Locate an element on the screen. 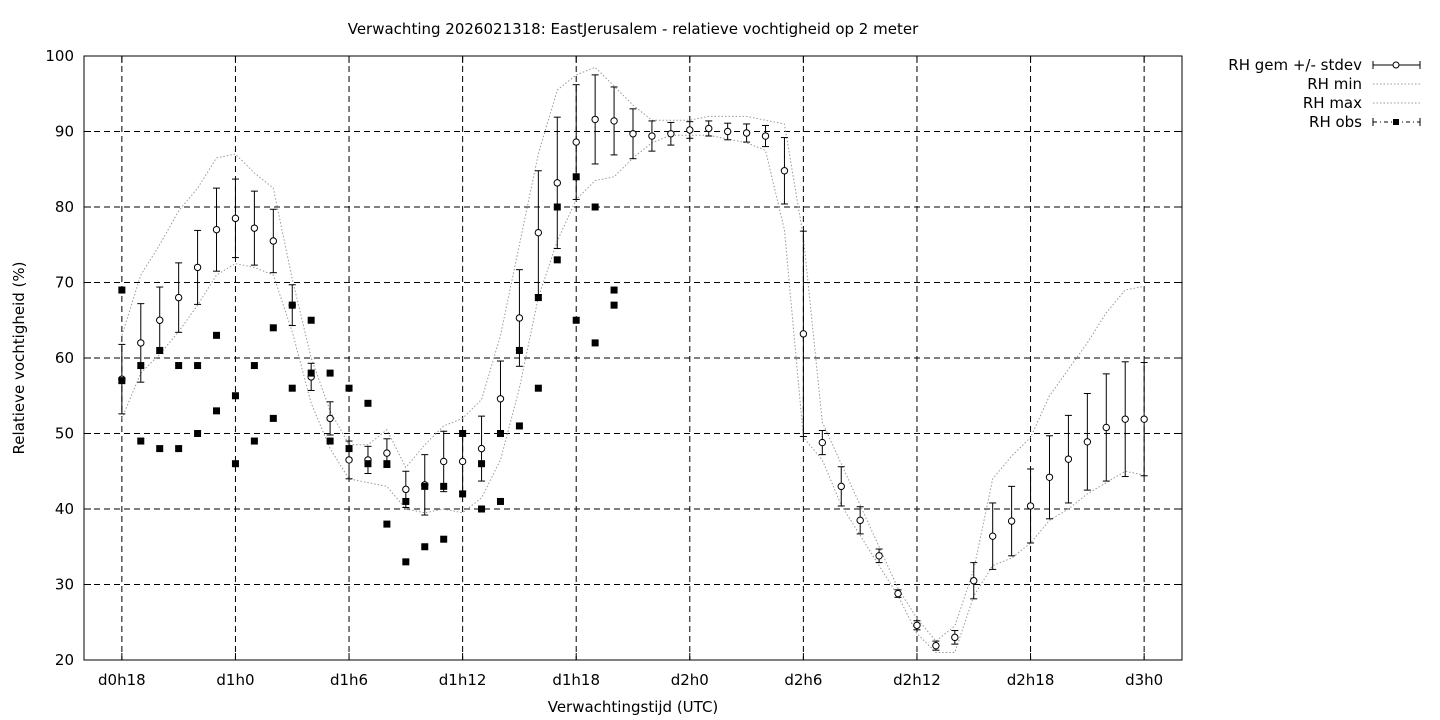 The image size is (1440, 720). legend-sample-mean is located at coordinates (1396, 65).